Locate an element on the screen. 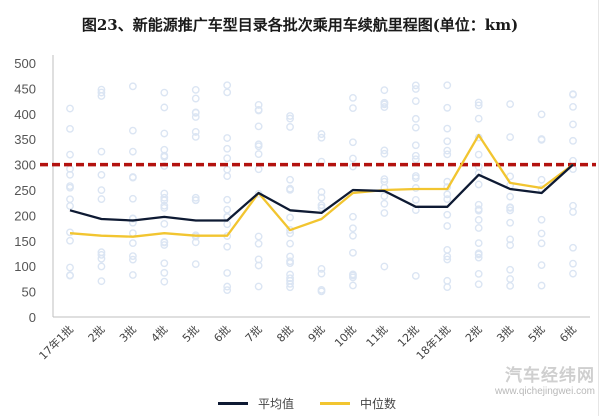 The height and width of the screenshot is (416, 600). x-tick-label: 4批 is located at coordinates (159, 333).